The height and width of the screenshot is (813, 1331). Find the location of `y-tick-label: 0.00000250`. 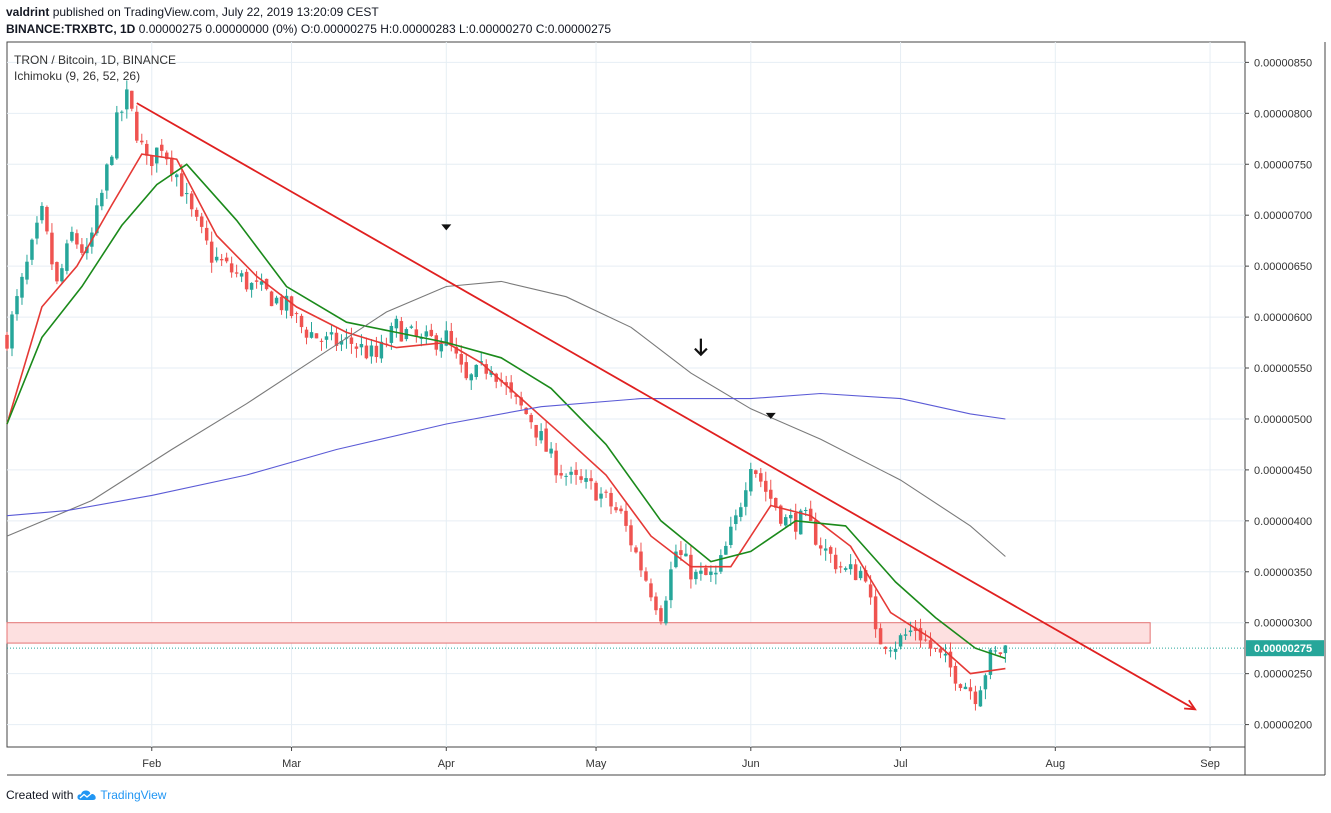

y-tick-label: 0.00000250 is located at coordinates (1283, 675).